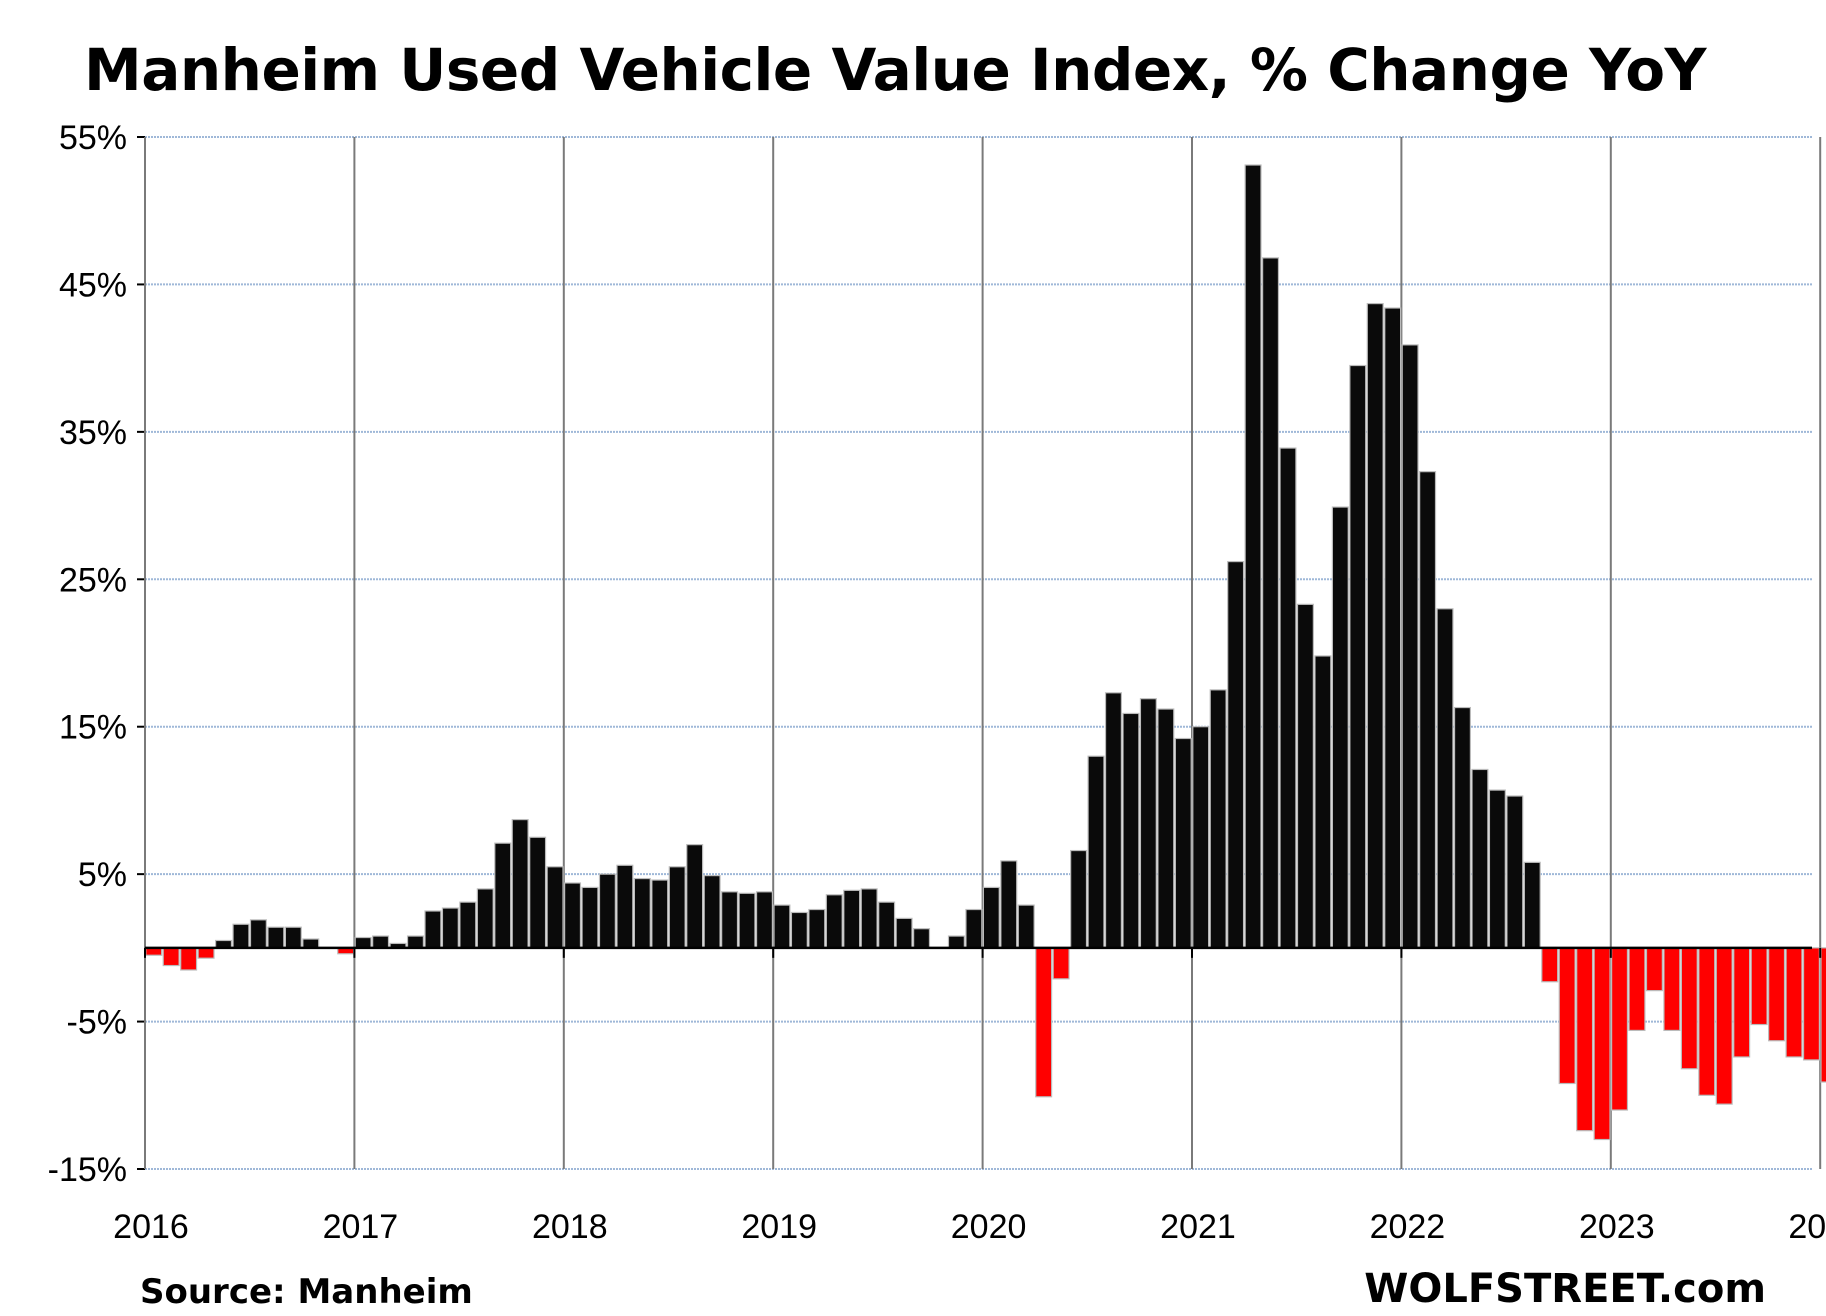  I want to click on x-tick-label: 2020, so click(989, 1227).